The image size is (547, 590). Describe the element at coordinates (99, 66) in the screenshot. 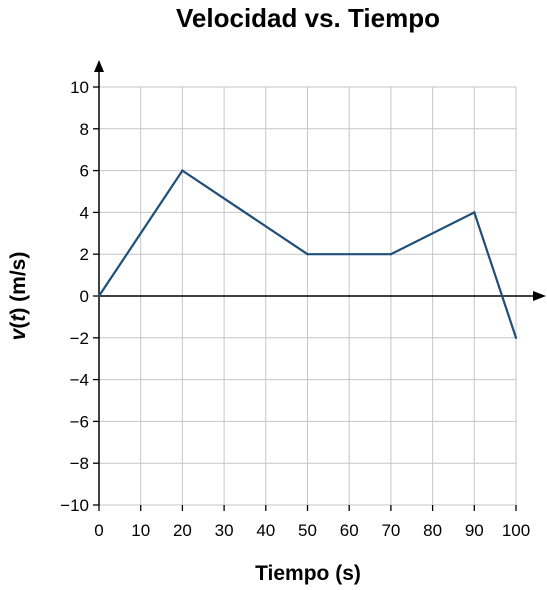

I see `y-axis-arrow-icon` at that location.